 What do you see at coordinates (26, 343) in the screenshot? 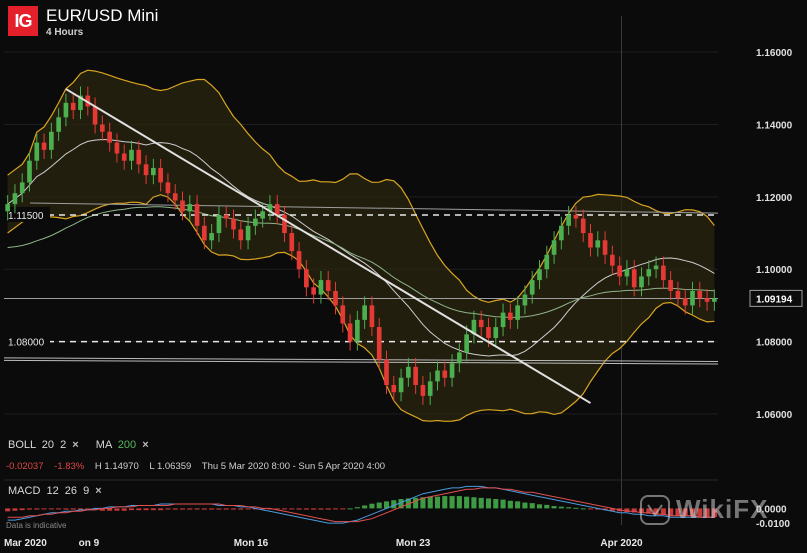
I see `level-label-1.08000: 1.08000` at bounding box center [26, 343].